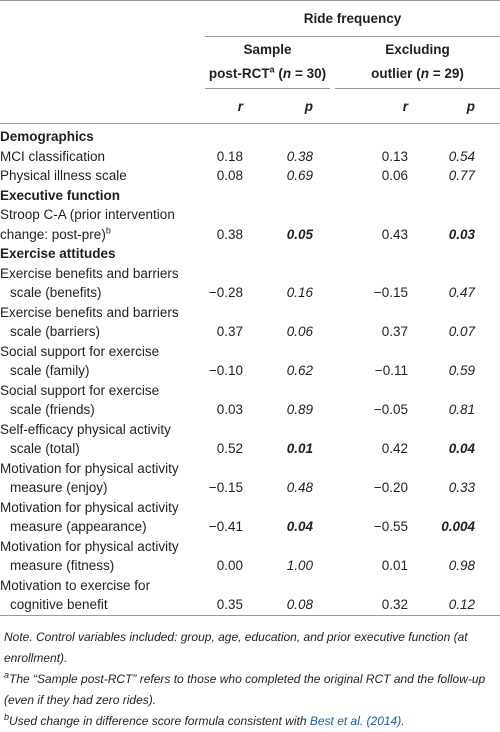  What do you see at coordinates (462, 175) in the screenshot?
I see `cell-value: 0.77` at bounding box center [462, 175].